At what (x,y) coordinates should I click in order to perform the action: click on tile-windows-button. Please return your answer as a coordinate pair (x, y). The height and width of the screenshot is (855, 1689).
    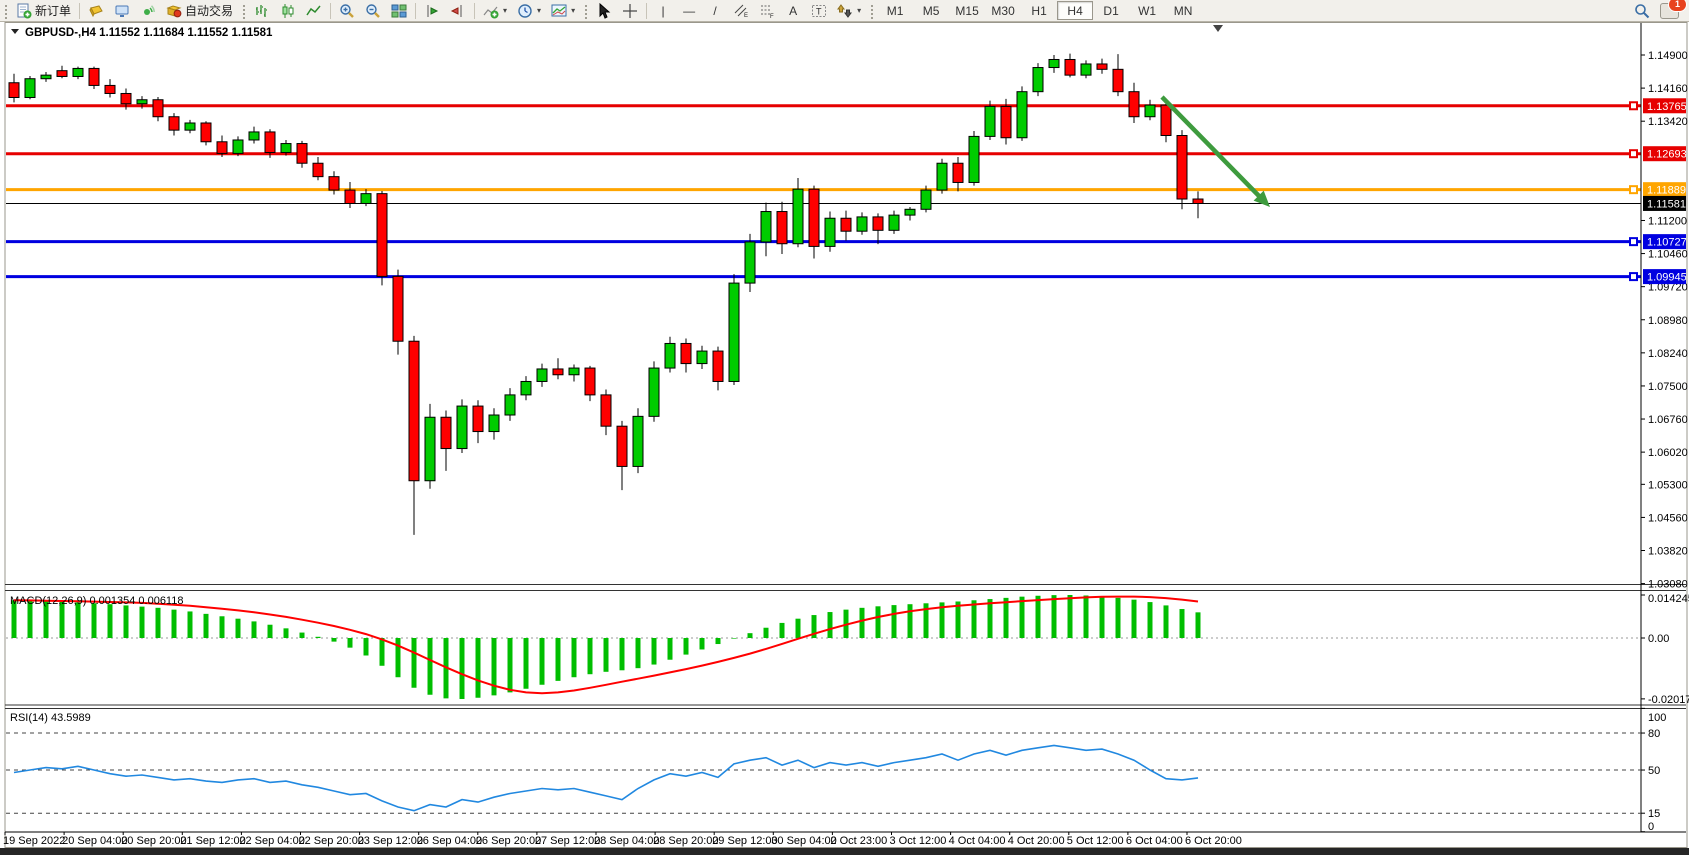
    Looking at the image, I should click on (399, 10).